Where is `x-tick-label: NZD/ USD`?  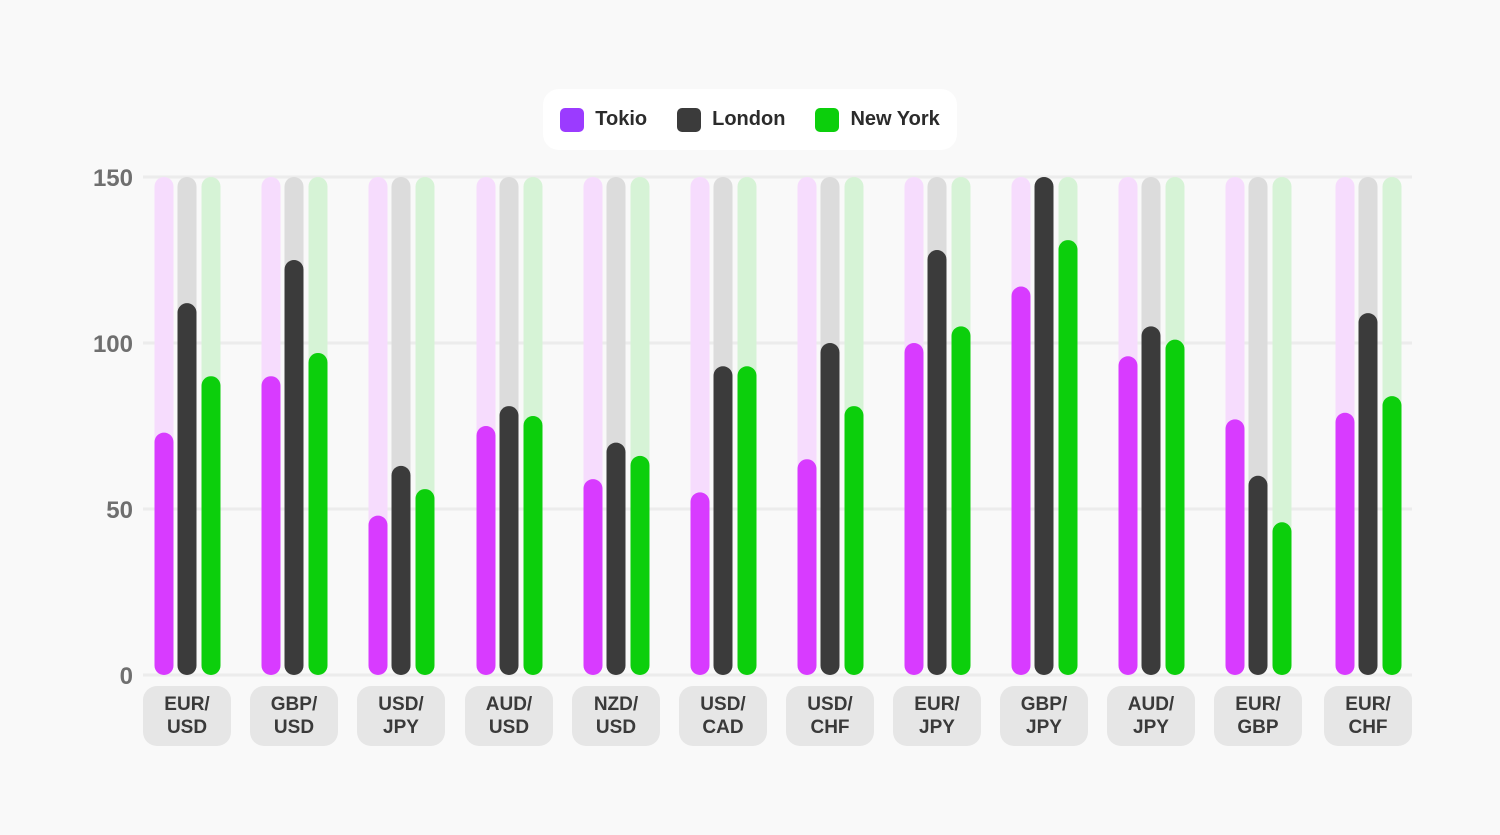 x-tick-label: NZD/ USD is located at coordinates (616, 716).